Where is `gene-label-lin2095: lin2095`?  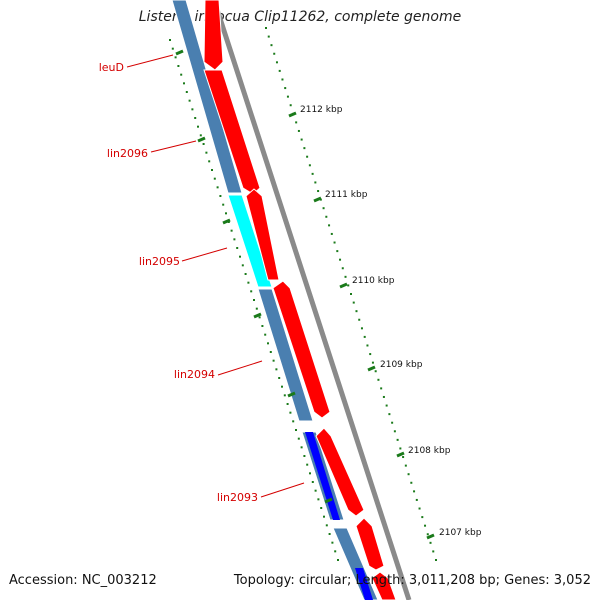 gene-label-lin2095: lin2095 is located at coordinates (159, 261).